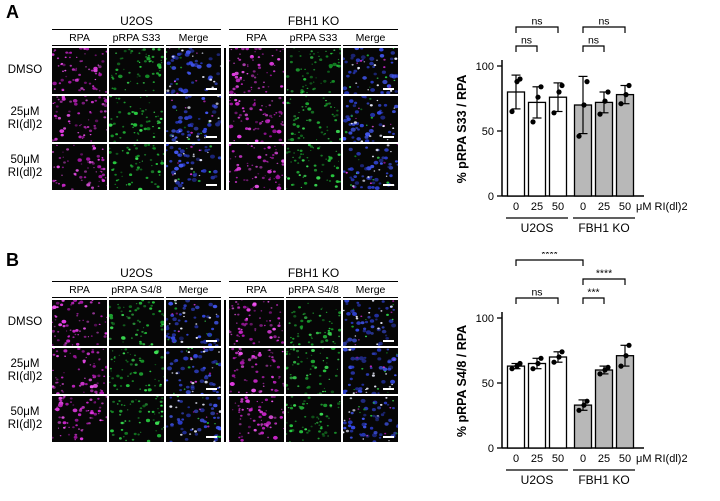 The image size is (720, 501). What do you see at coordinates (485, 67) in the screenshot?
I see `y-tick-label: 100` at bounding box center [485, 67].